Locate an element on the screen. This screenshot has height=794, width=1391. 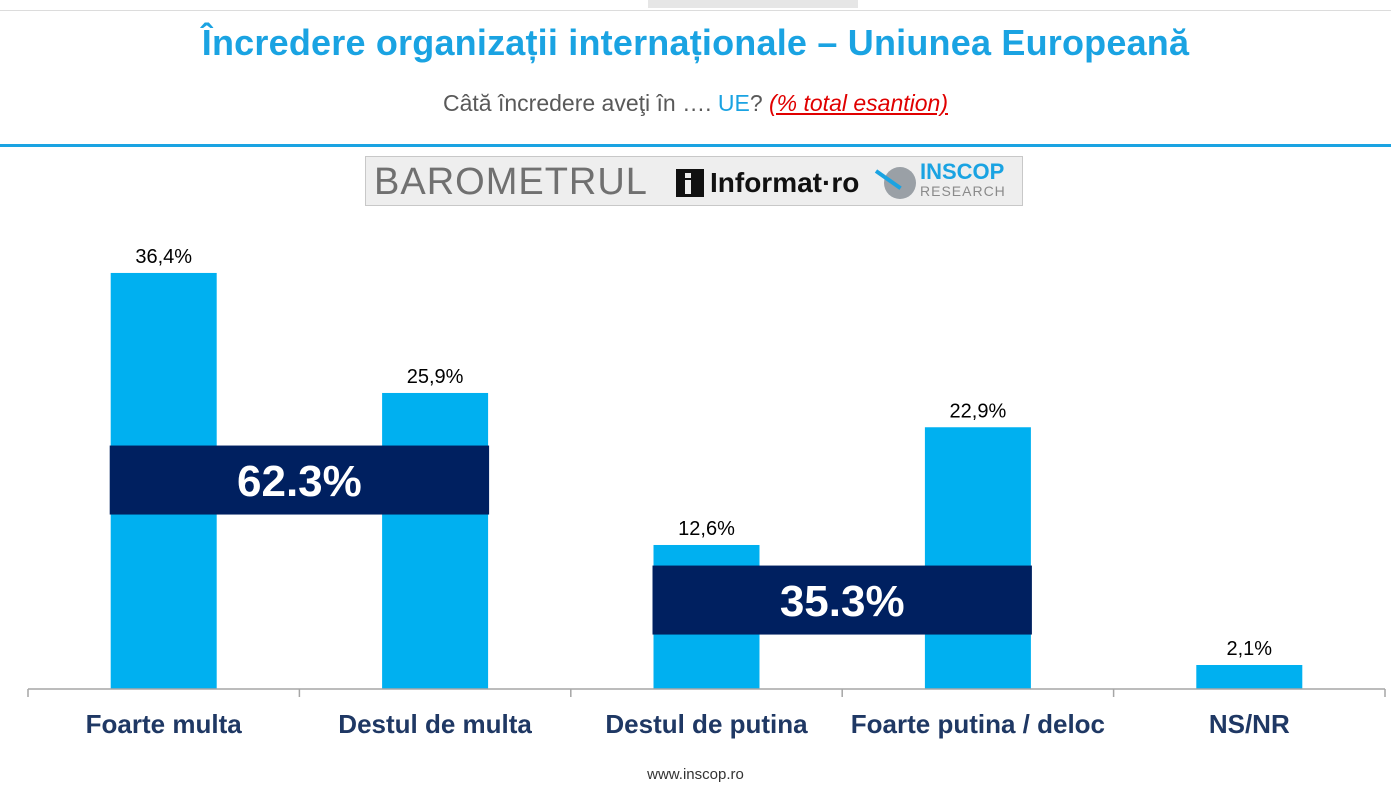
barometer-logo-banner: BAROMETRUL Informat·ro INSCOP RESEARCH is located at coordinates (694, 181).